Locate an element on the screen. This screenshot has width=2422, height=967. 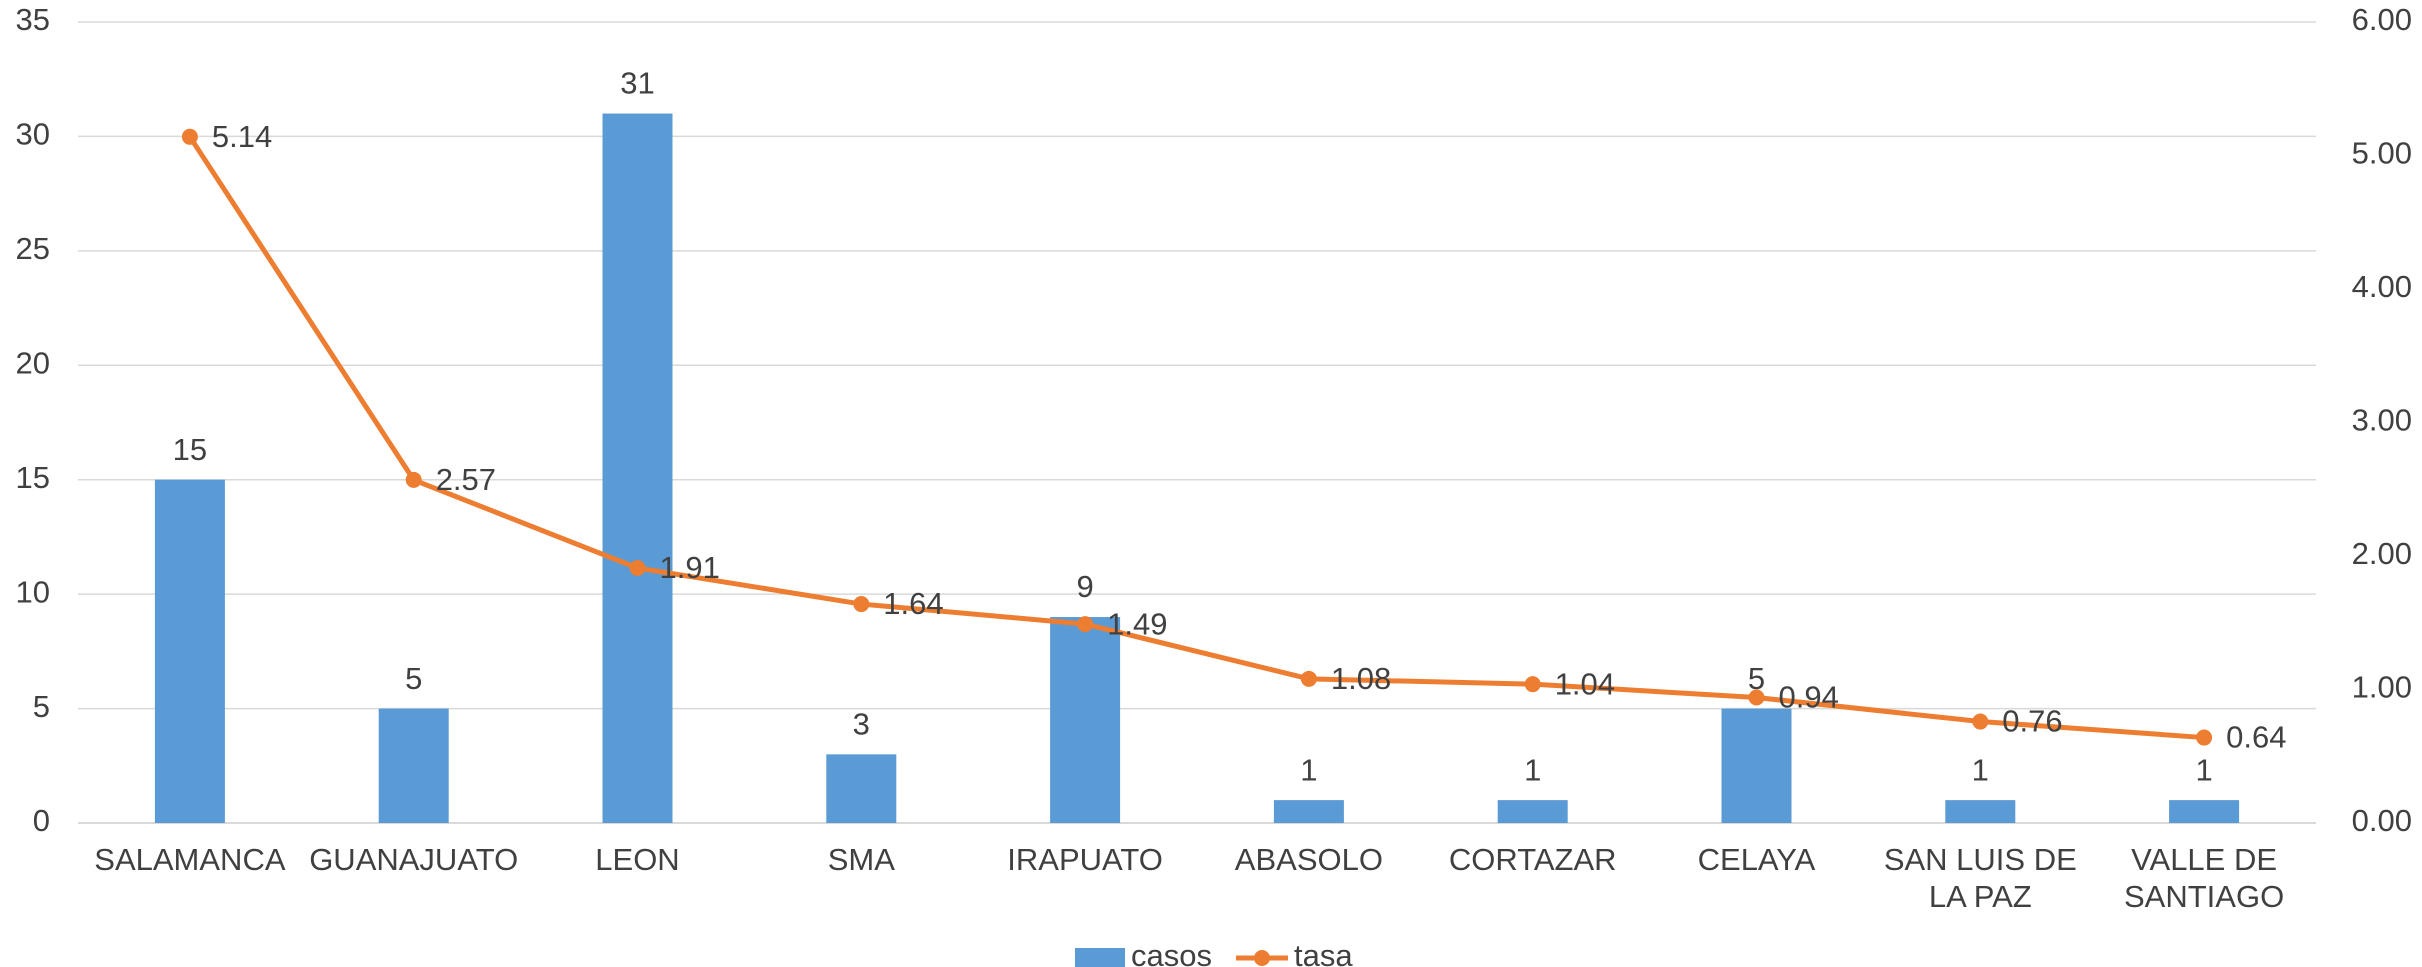
x-tick-label: CORTAZAR is located at coordinates (1532, 859).